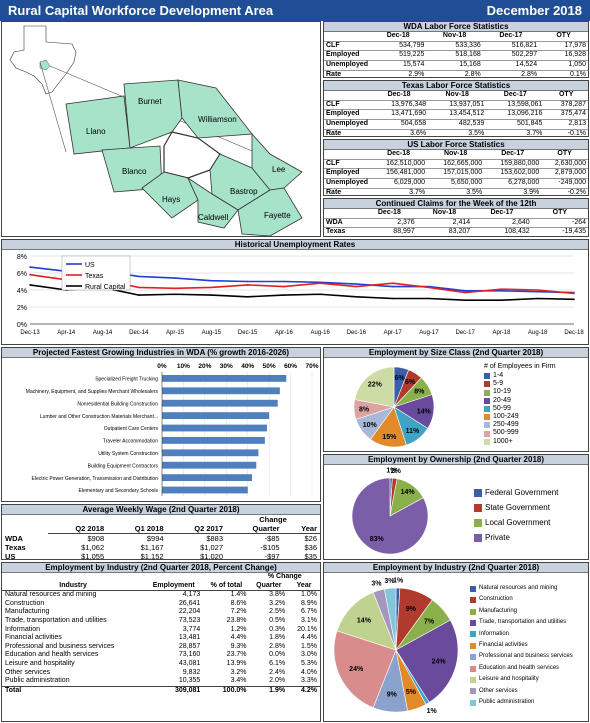  What do you see at coordinates (516, 507) in the screenshot?
I see `legend-item: State Government` at bounding box center [516, 507].